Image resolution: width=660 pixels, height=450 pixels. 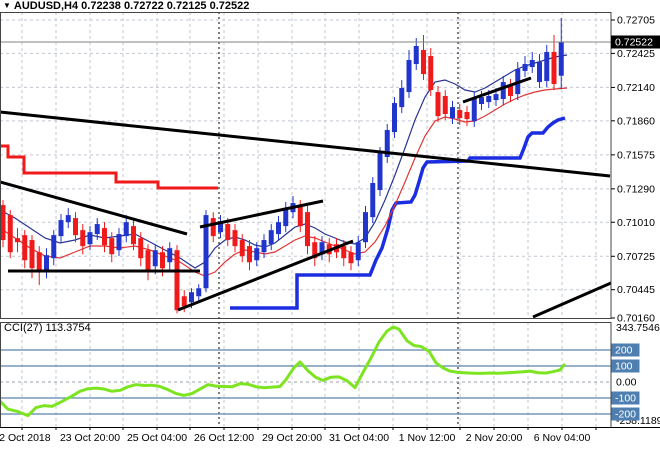 What do you see at coordinates (571, 300) in the screenshot?
I see `trendline-ascending-bottom-right` at bounding box center [571, 300].